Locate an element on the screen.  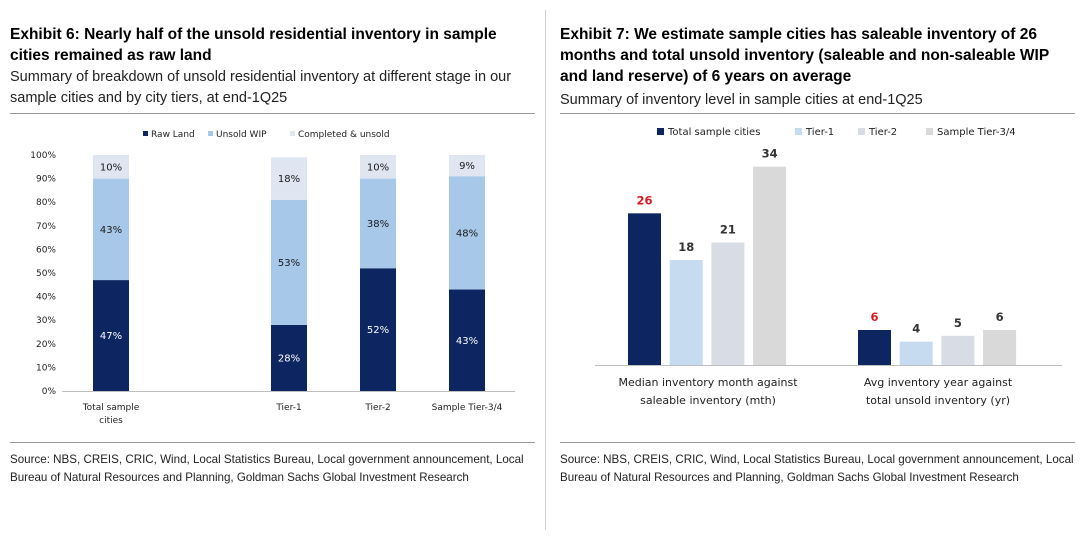
legend-swatch-completed-unsold is located at coordinates (292, 133).